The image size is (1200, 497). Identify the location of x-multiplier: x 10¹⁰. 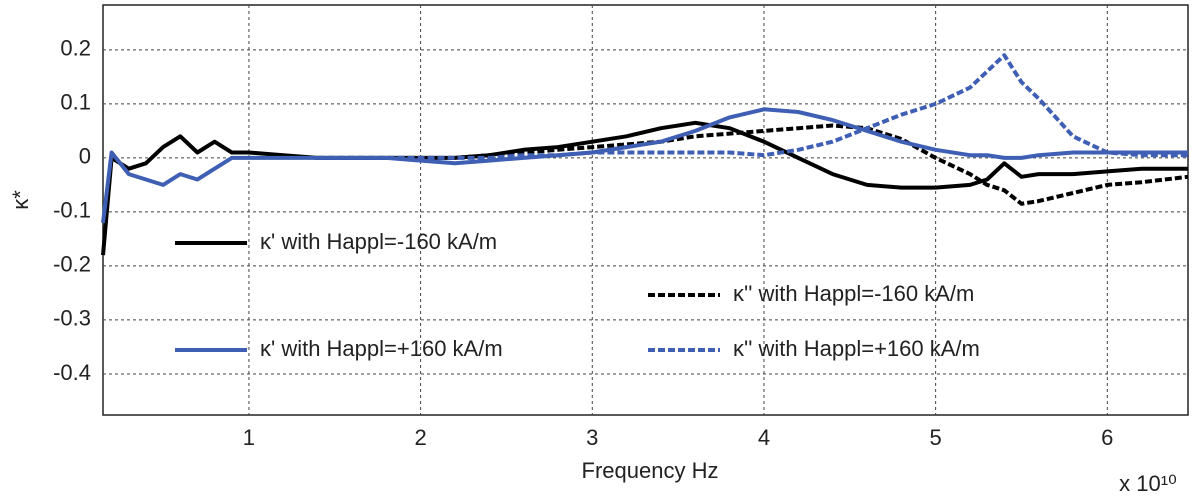
(1148, 483).